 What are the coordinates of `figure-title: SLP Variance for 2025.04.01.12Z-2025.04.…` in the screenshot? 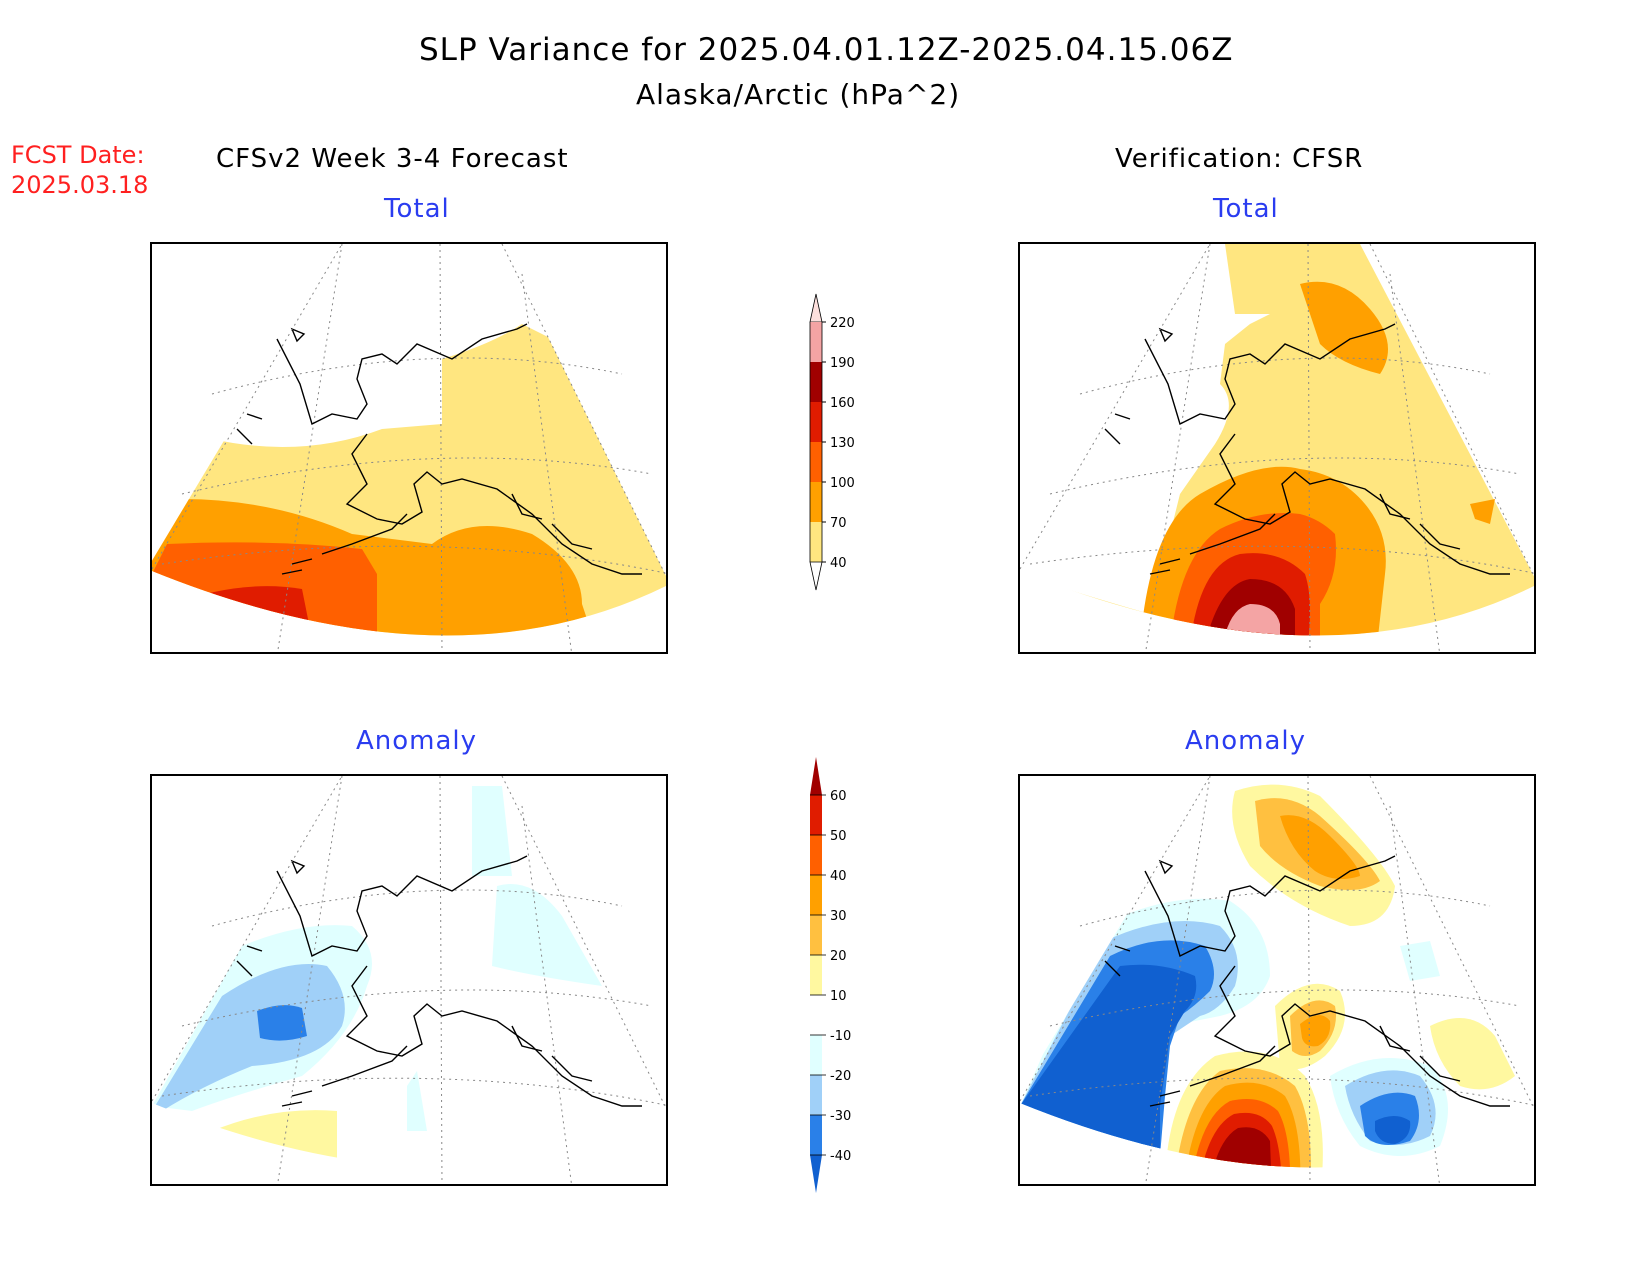 It's located at (826, 50).